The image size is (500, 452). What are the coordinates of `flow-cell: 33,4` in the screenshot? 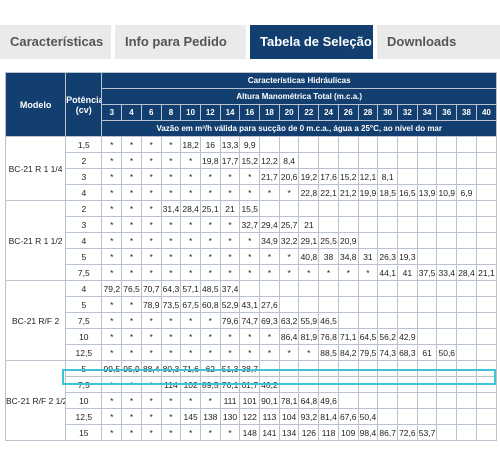 It's located at (447, 272).